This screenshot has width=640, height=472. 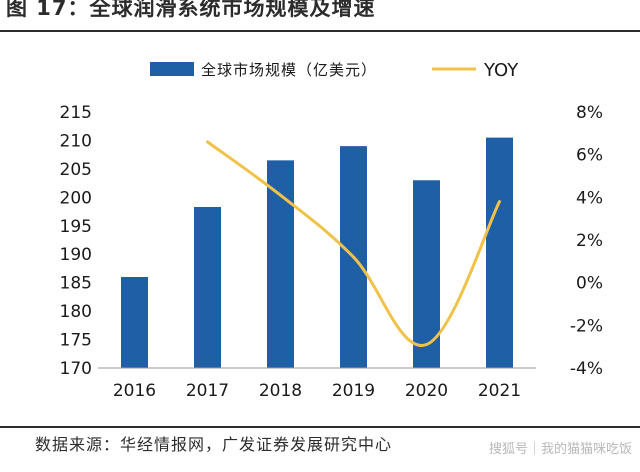 What do you see at coordinates (589, 198) in the screenshot?
I see `right-axis-tick-label: 4%` at bounding box center [589, 198].